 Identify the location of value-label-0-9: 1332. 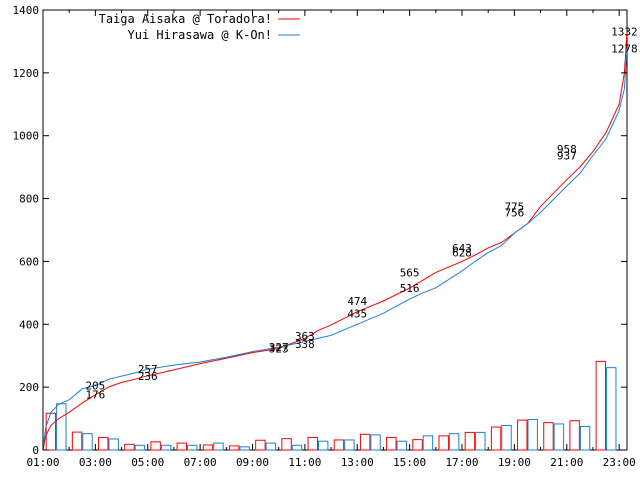
(624, 31).